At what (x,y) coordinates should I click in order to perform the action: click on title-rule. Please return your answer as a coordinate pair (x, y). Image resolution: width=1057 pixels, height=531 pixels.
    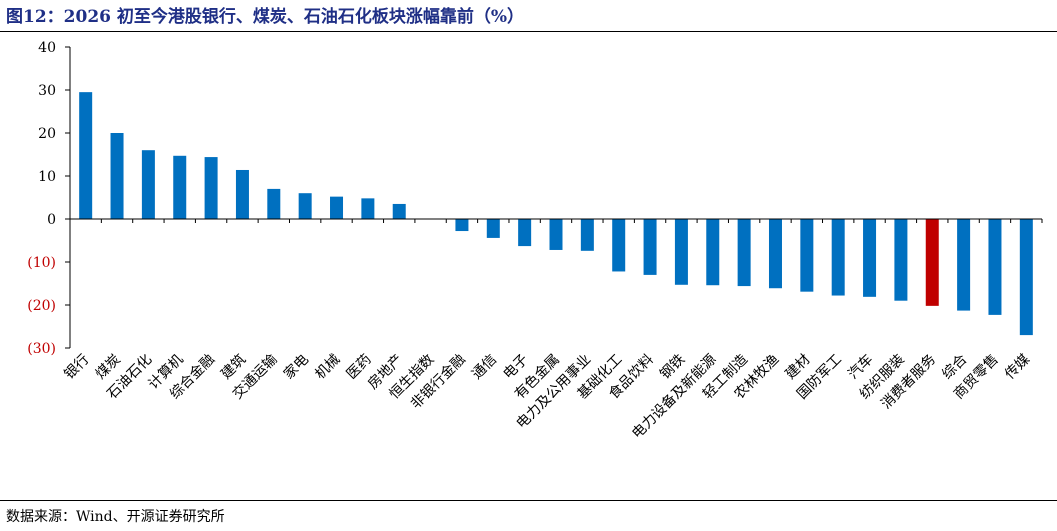
    Looking at the image, I should click on (528, 31).